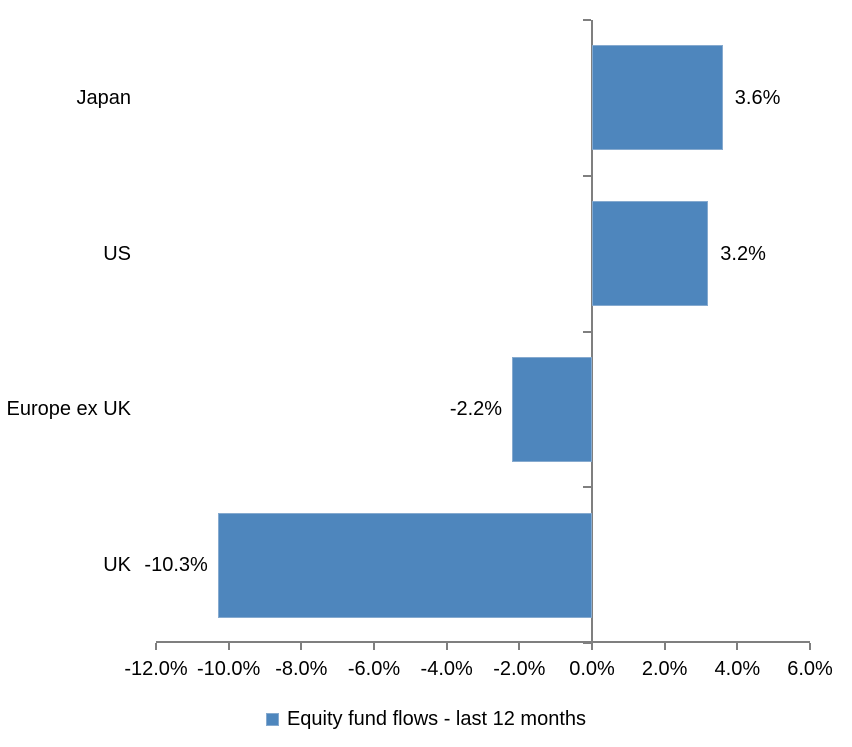  What do you see at coordinates (737, 669) in the screenshot?
I see `x-tick-label: 4.0%` at bounding box center [737, 669].